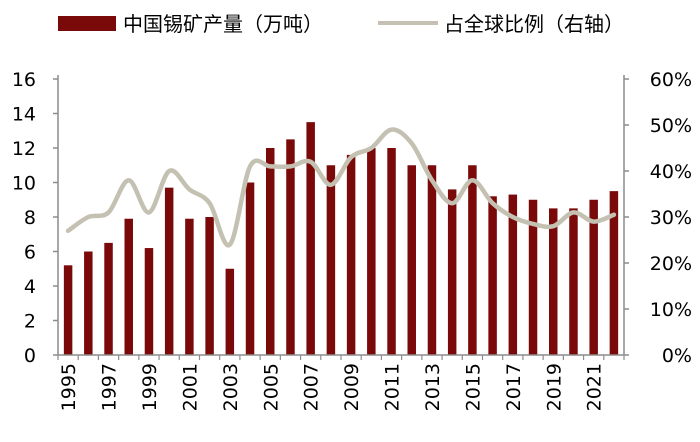  What do you see at coordinates (671, 172) in the screenshot?
I see `right-tick-label: 40%` at bounding box center [671, 172].